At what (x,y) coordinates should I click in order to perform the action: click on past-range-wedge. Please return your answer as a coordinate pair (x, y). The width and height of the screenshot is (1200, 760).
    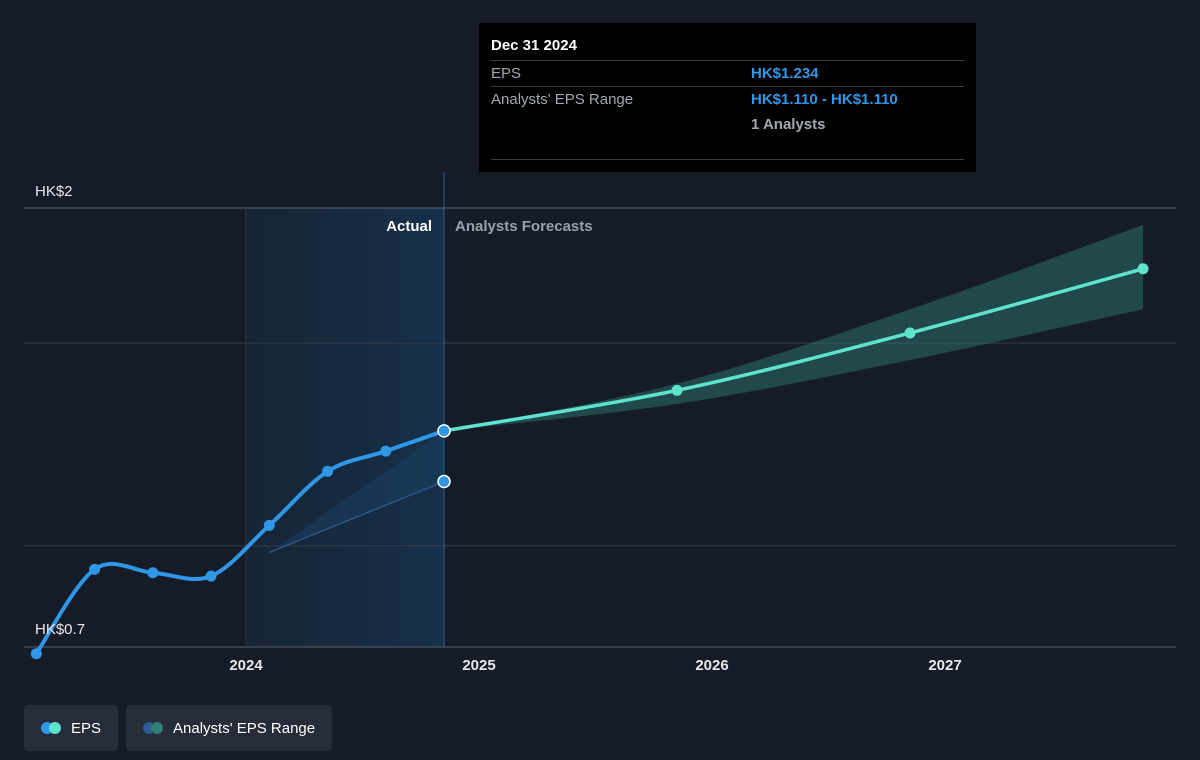
    Looking at the image, I should click on (357, 491).